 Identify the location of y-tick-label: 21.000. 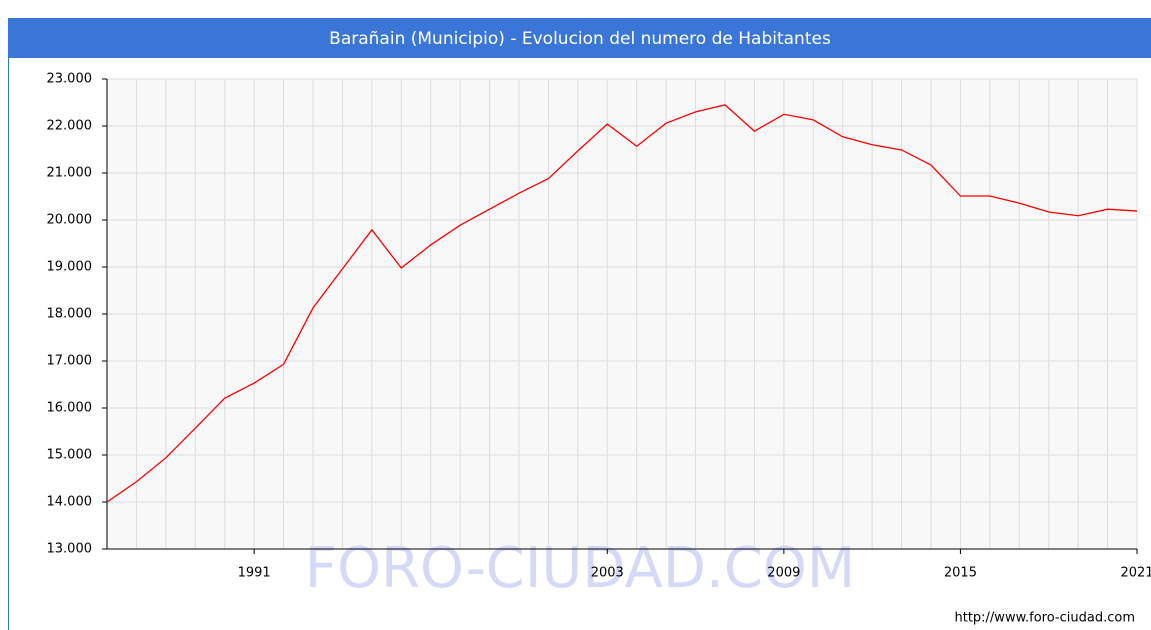
(70, 173).